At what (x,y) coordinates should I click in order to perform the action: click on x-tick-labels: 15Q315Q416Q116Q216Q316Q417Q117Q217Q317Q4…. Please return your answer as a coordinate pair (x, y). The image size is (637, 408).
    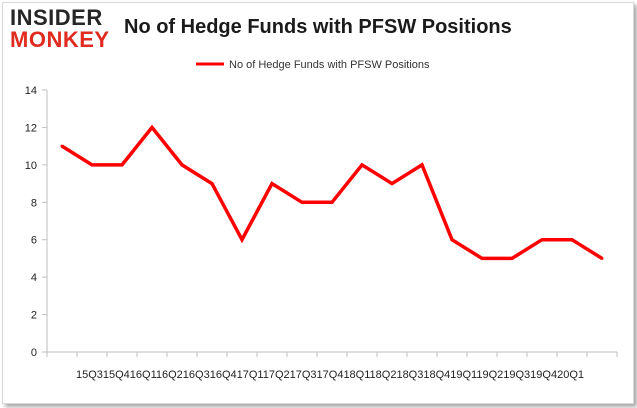
    Looking at the image, I should click on (330, 375).